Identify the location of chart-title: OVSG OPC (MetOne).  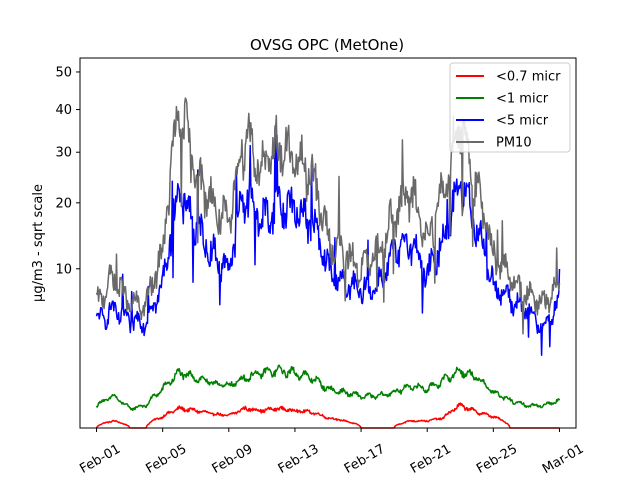
(327, 45).